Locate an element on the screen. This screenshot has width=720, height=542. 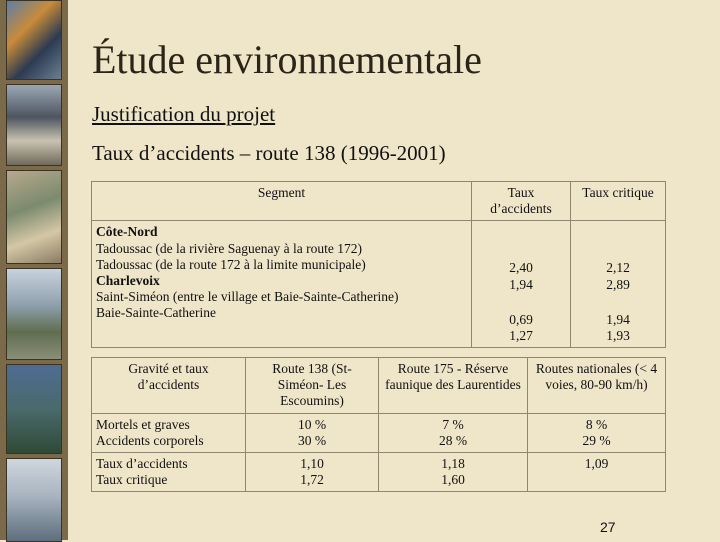
photo-workers is located at coordinates (34, 40).